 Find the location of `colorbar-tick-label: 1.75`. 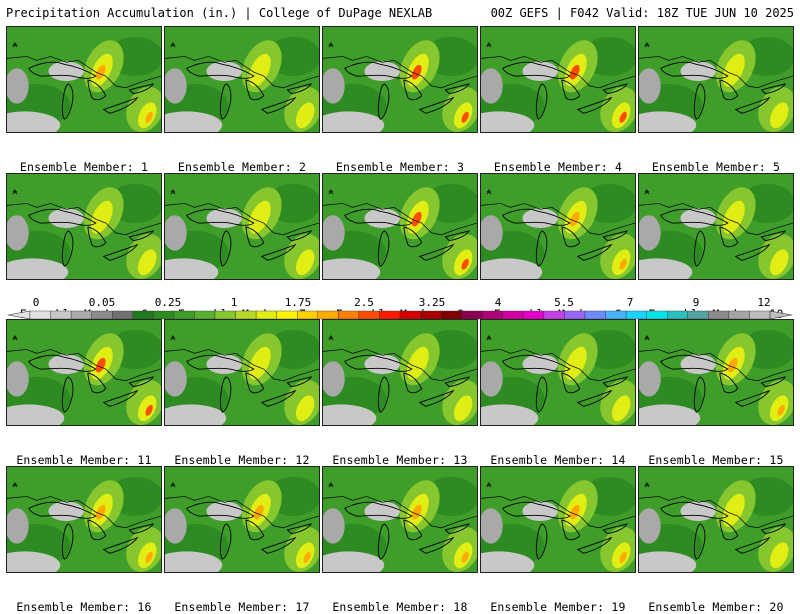

colorbar-tick-label: 1.75 is located at coordinates (298, 302).